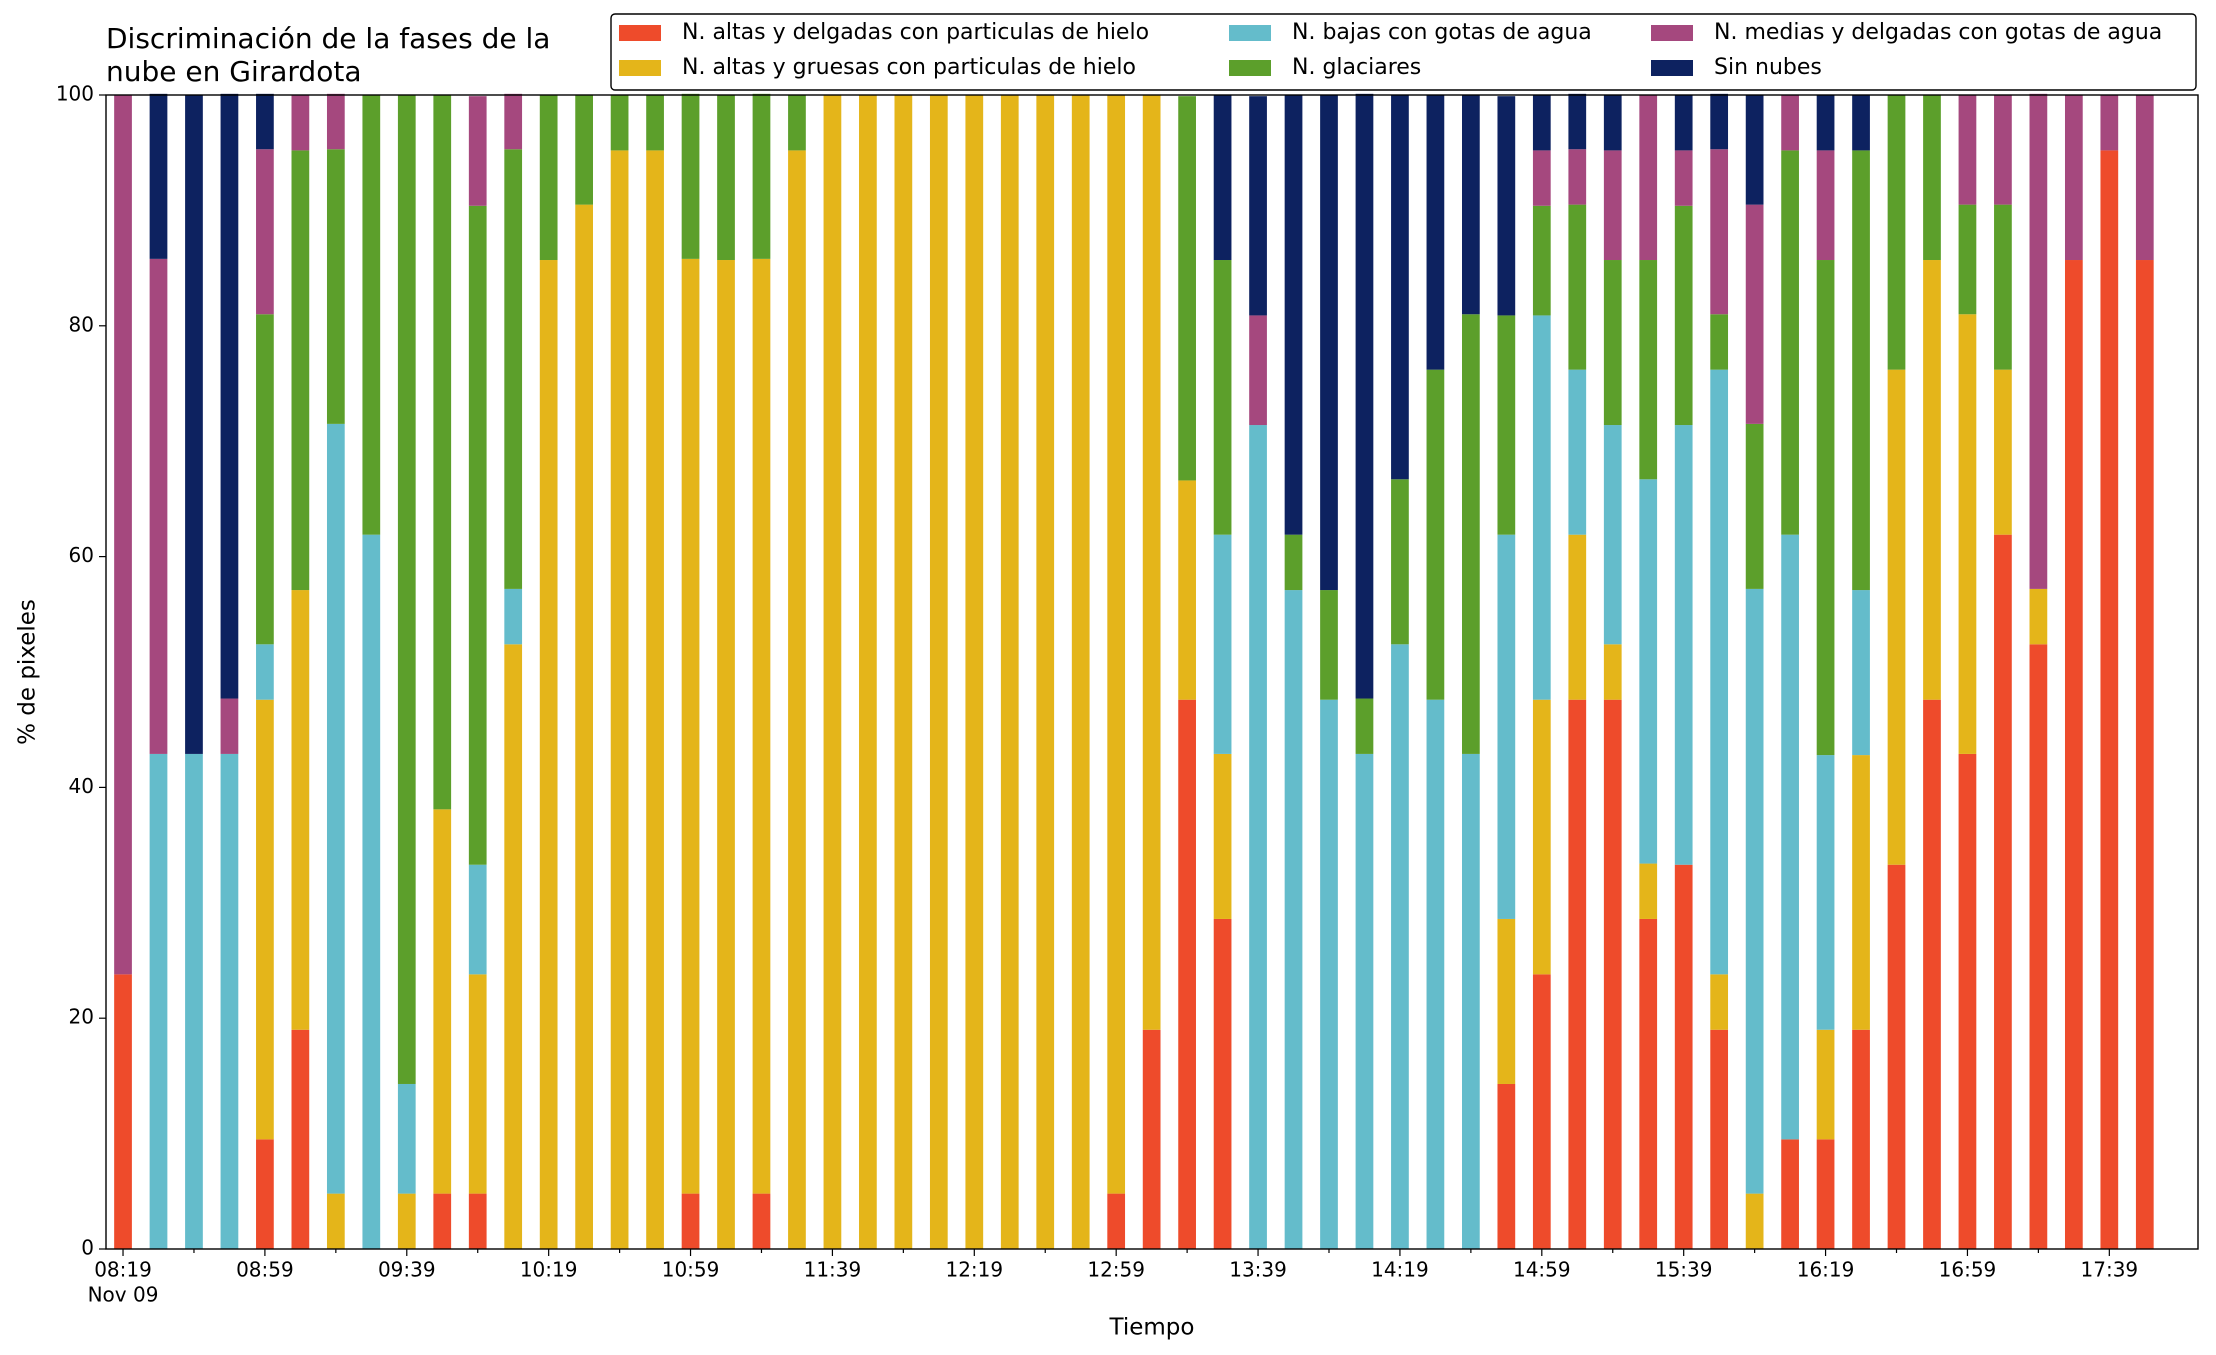 This screenshot has height=1355, width=2216. Describe the element at coordinates (1403, 52) in the screenshot. I see `legend-box` at that location.